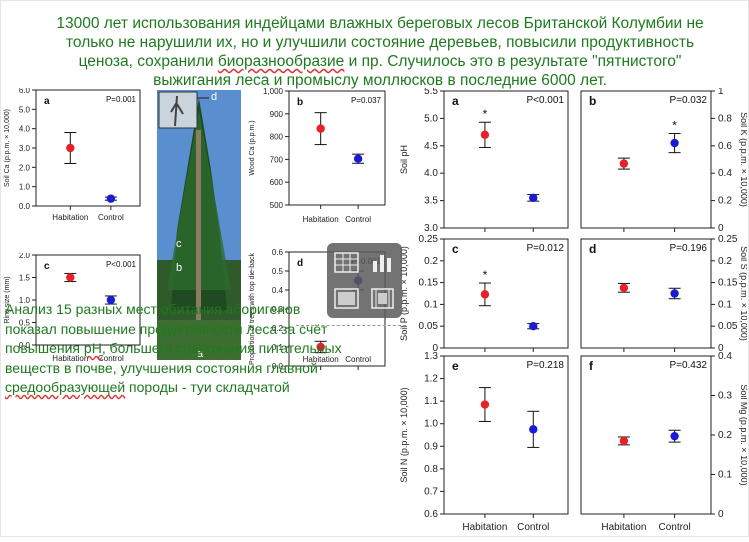  What do you see at coordinates (404, 434) in the screenshot?
I see `y-axis-label: Soil N (p.p.m. × 10,000)` at bounding box center [404, 434].